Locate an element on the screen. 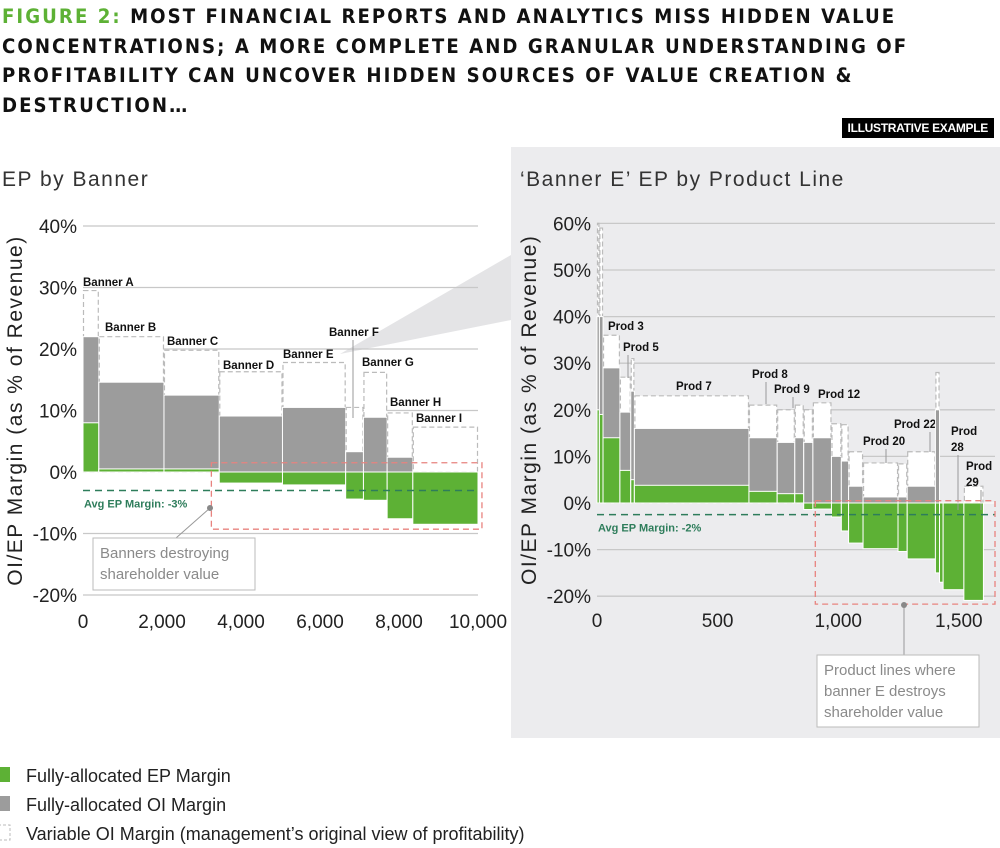  product-bar-label: Prod 8 is located at coordinates (770, 375).